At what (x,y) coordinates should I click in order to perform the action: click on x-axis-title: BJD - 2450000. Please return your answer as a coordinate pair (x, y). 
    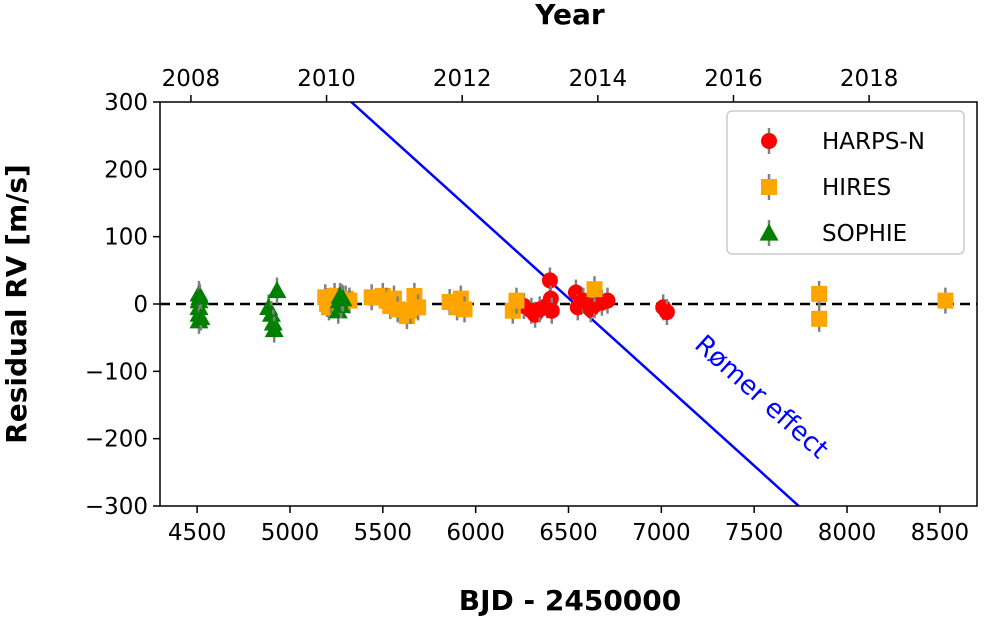
    Looking at the image, I should click on (570, 600).